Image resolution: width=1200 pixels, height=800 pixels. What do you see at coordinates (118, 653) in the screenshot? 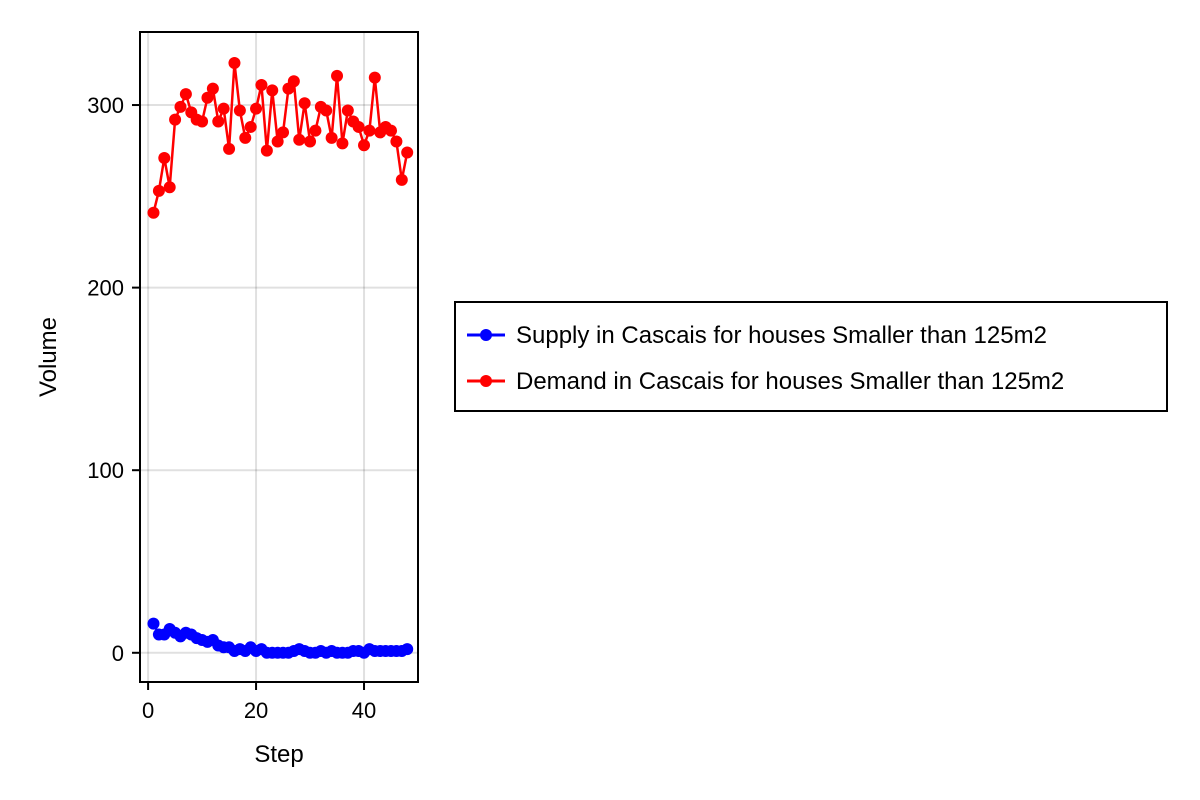
I see `y-tick-label: 0` at bounding box center [118, 653].